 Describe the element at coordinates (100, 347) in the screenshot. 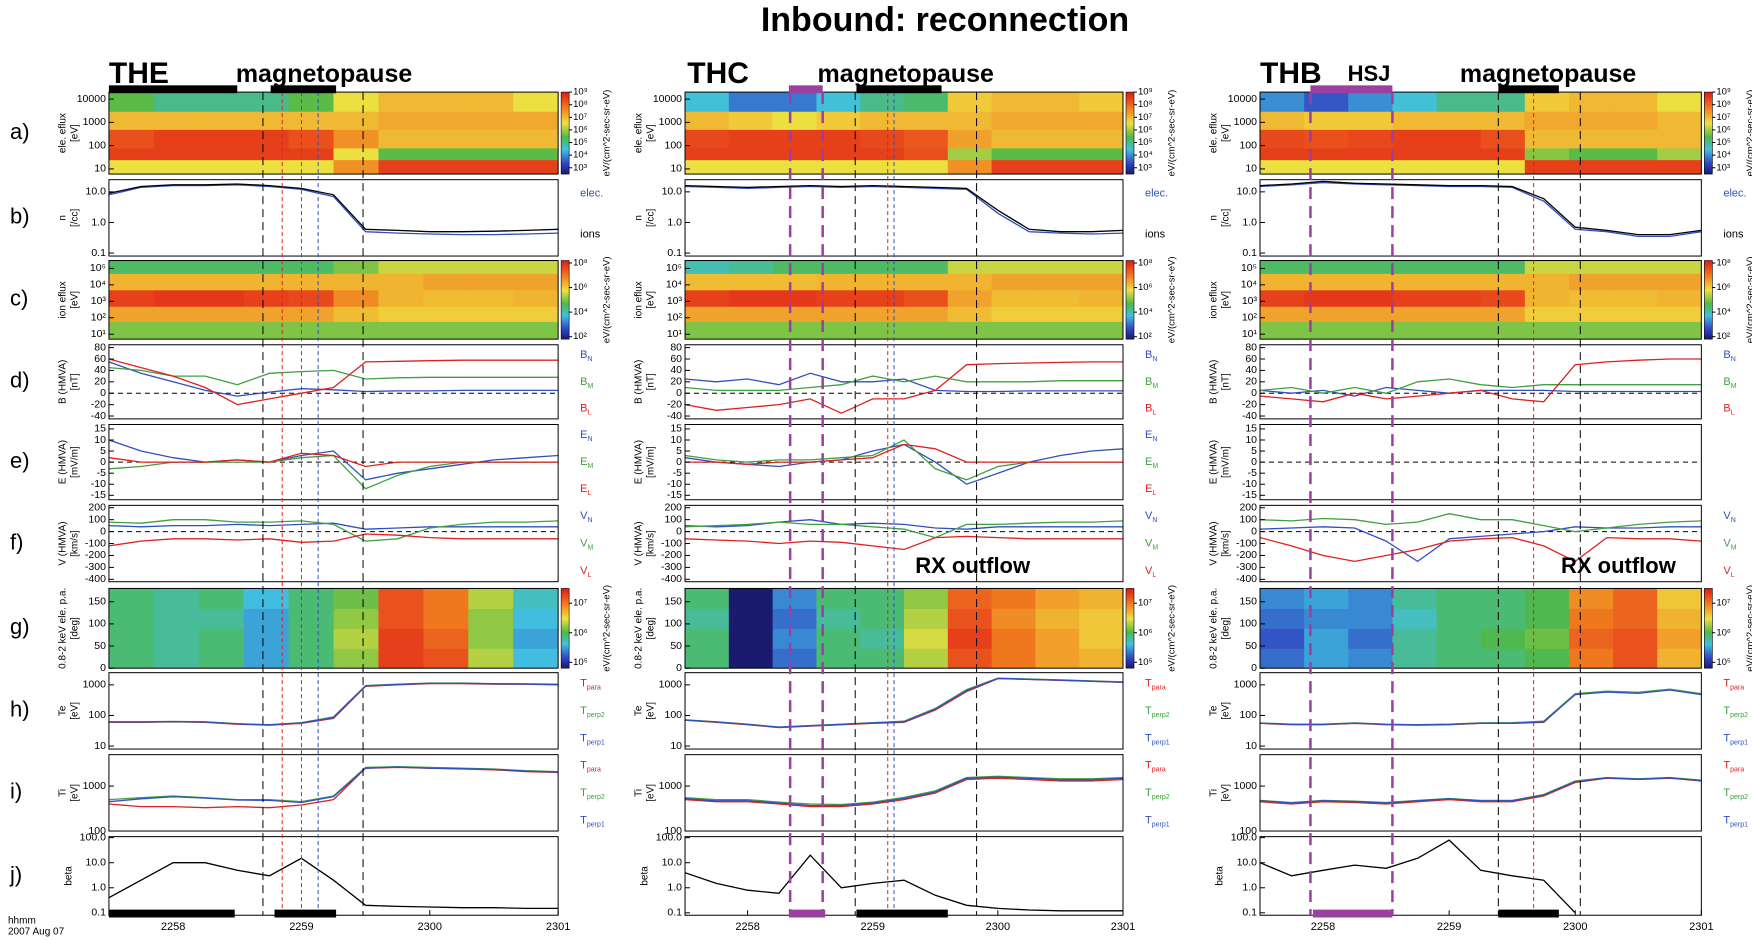

I see `y-tick-label: 80` at that location.